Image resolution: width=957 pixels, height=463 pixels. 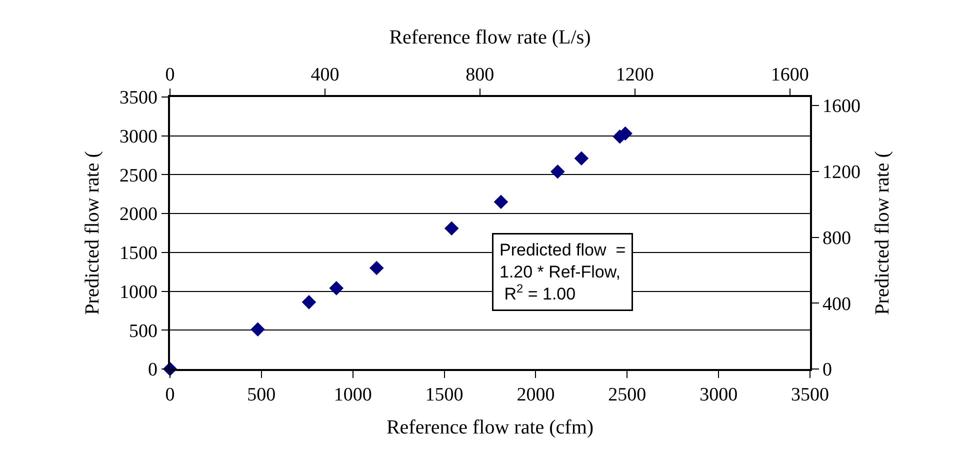 What do you see at coordinates (143, 331) in the screenshot?
I see `y-tick-label: 500` at bounding box center [143, 331].